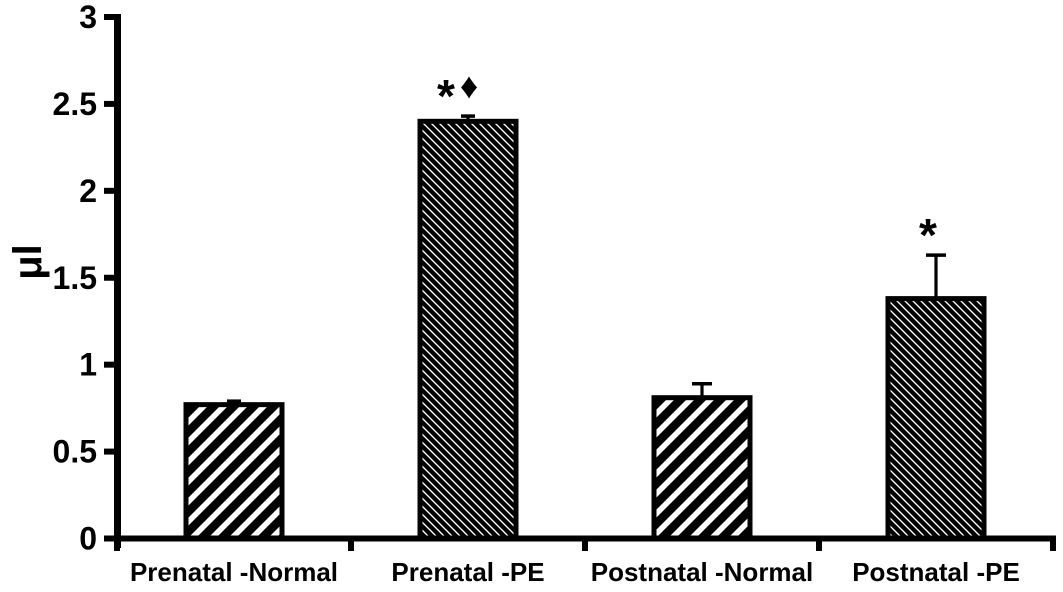 The height and width of the screenshot is (592, 1063). Describe the element at coordinates (936, 418) in the screenshot. I see `bar-postnatal-pe` at that location.